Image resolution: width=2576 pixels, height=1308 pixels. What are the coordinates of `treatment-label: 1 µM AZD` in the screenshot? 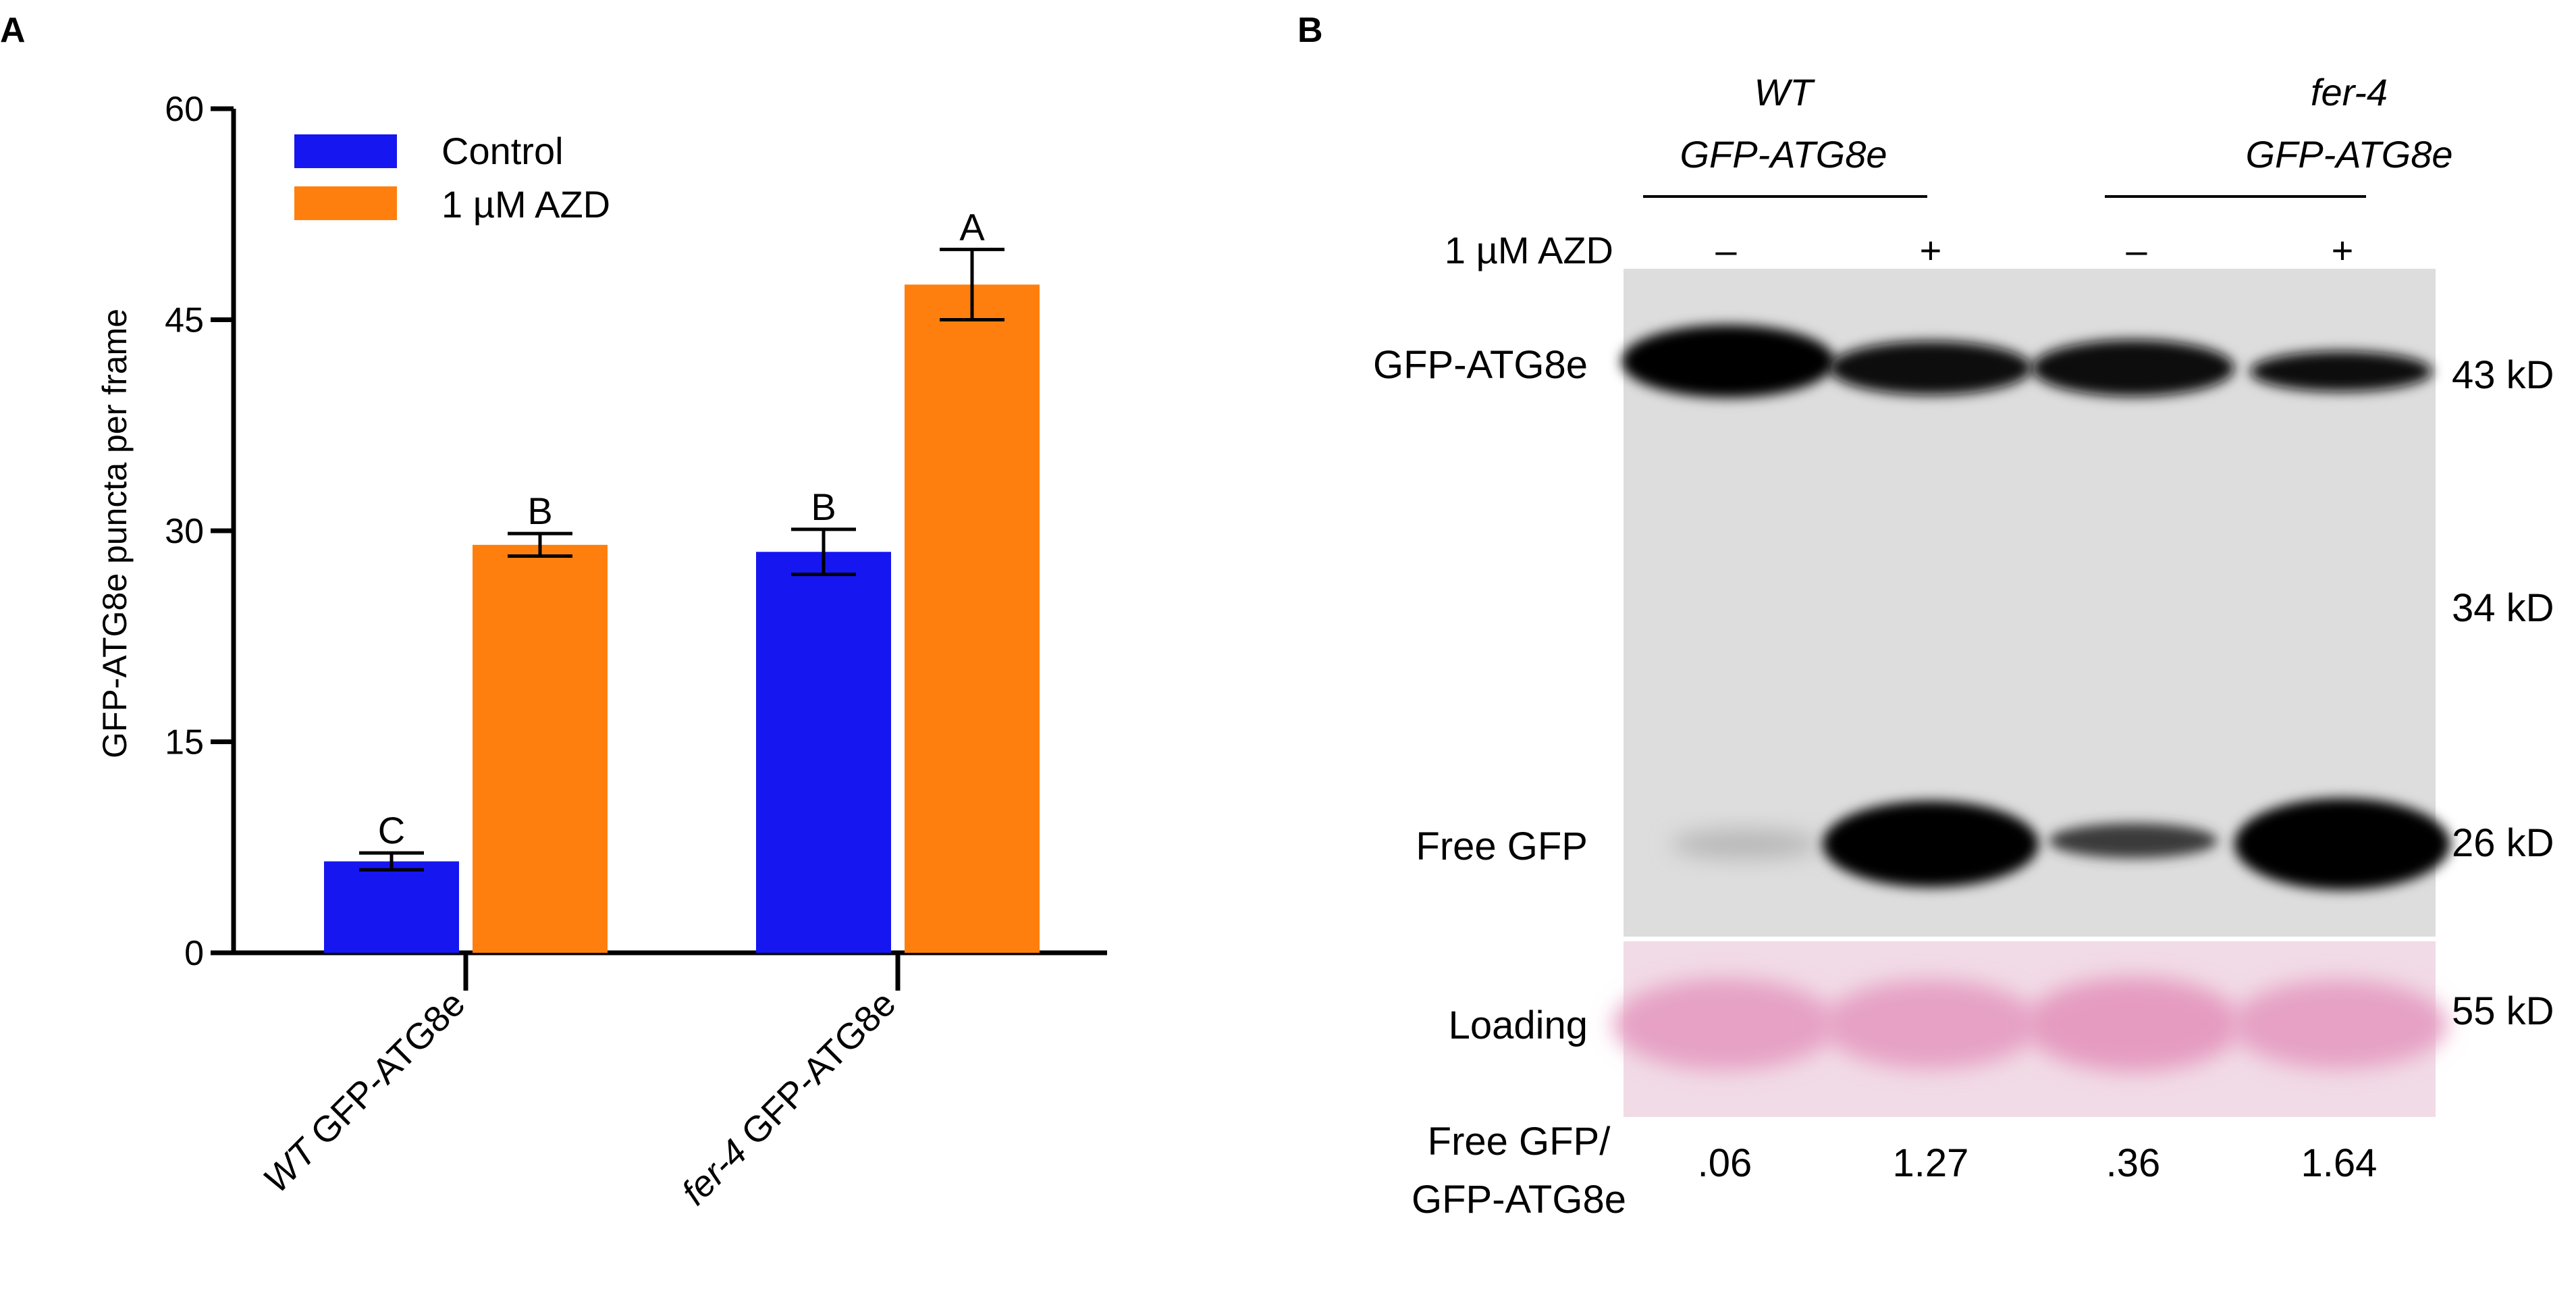 It's located at (1529, 250).